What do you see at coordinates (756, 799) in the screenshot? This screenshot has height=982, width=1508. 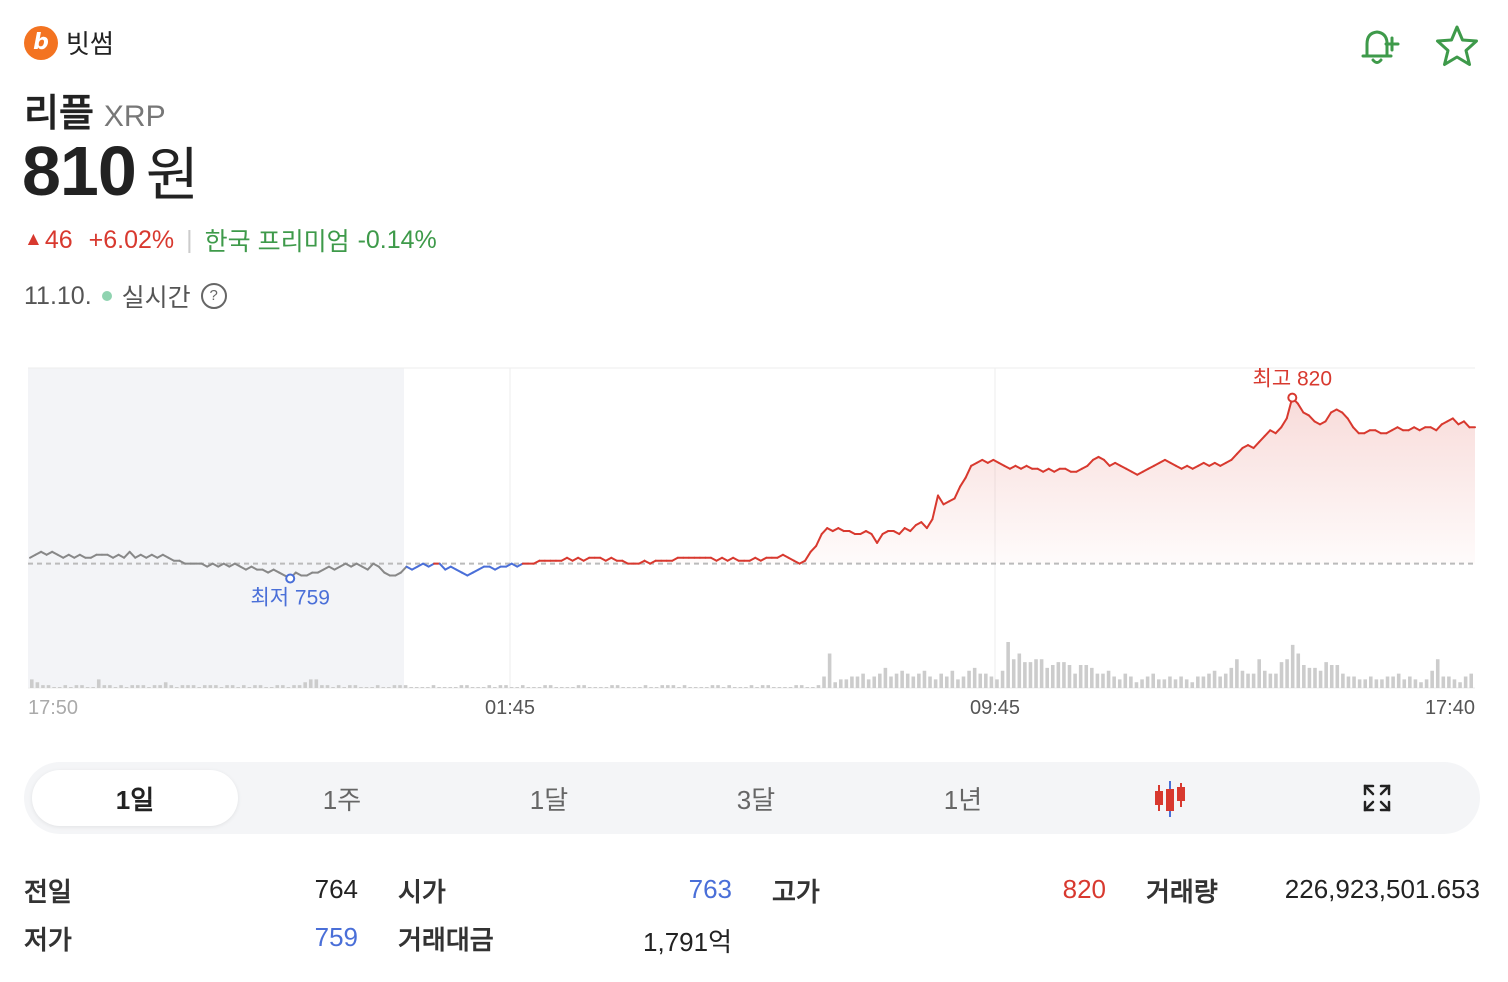 I see `tab-3-month: 3달` at bounding box center [756, 799].